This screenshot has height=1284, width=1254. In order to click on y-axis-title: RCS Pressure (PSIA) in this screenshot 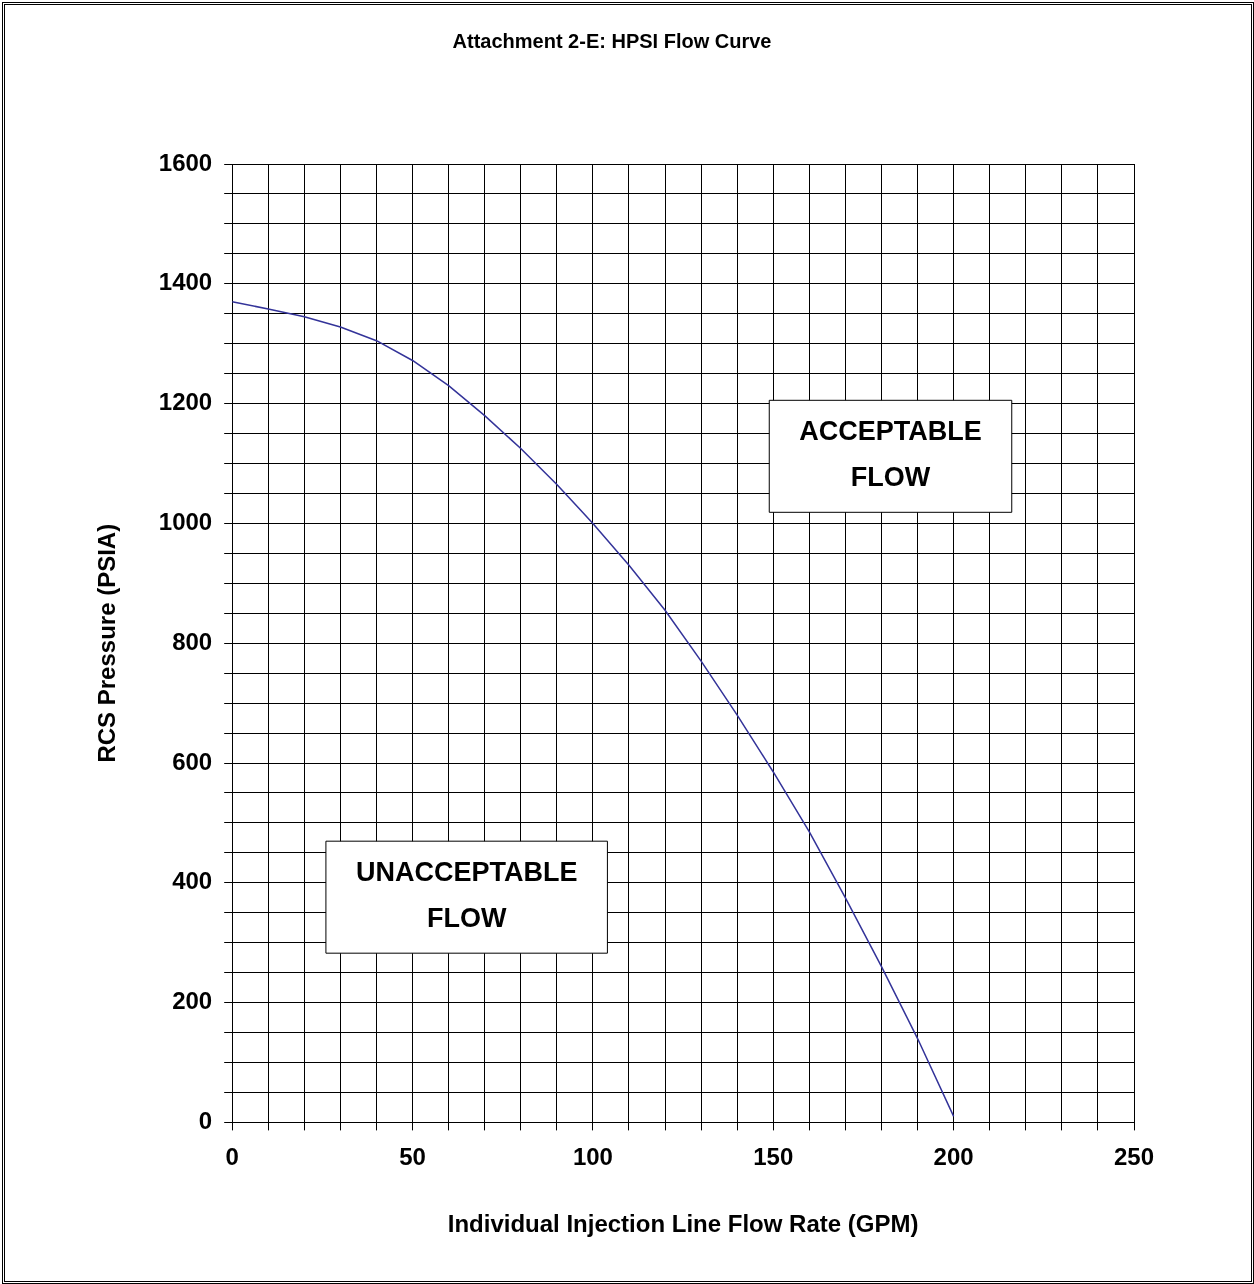, I will do `click(107, 643)`.